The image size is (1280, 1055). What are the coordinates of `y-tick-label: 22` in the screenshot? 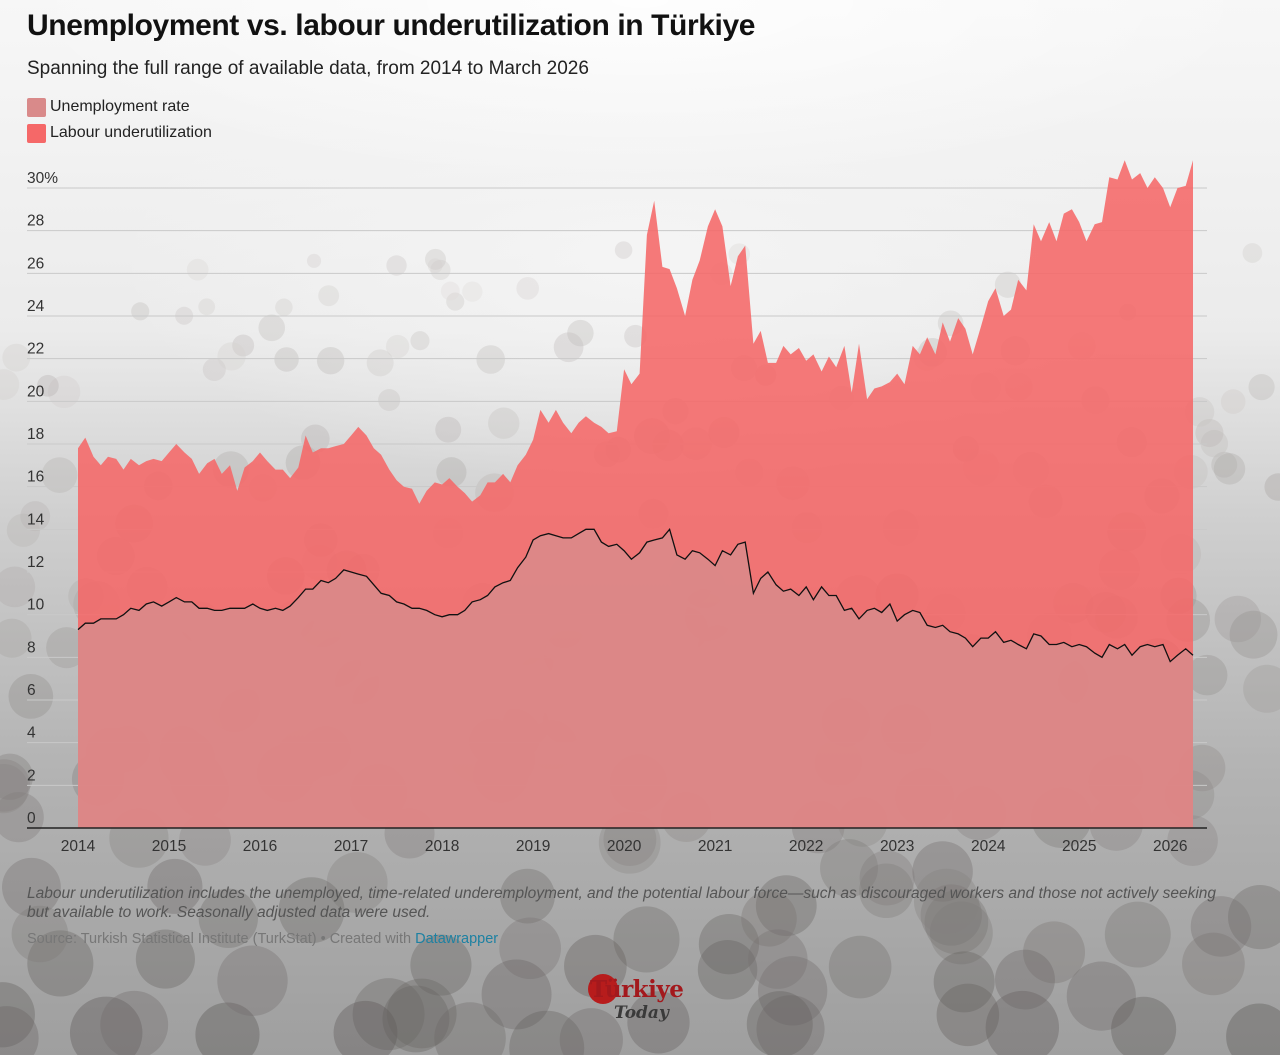 It's located at (35, 349).